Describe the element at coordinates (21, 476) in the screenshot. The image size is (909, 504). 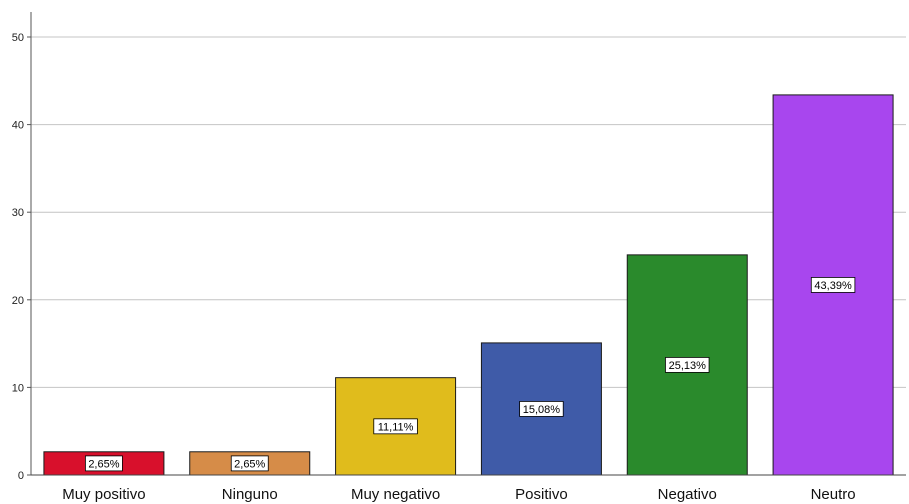
I see `y-tick-label: 0` at that location.